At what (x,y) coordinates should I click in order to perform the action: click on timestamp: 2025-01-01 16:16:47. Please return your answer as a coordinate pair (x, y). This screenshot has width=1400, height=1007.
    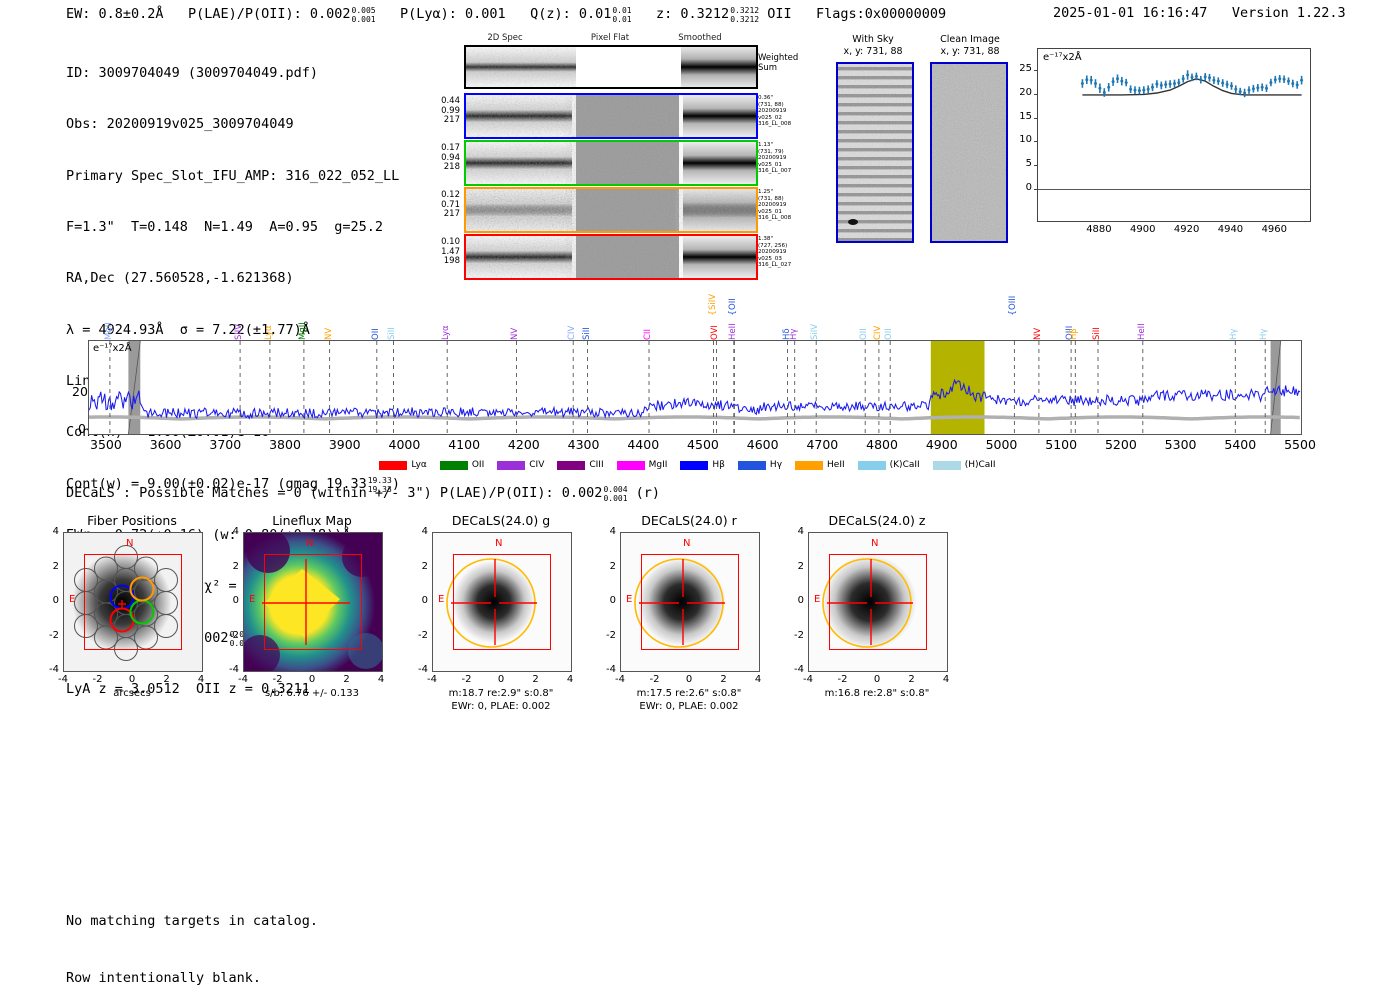
    Looking at the image, I should click on (1130, 13).